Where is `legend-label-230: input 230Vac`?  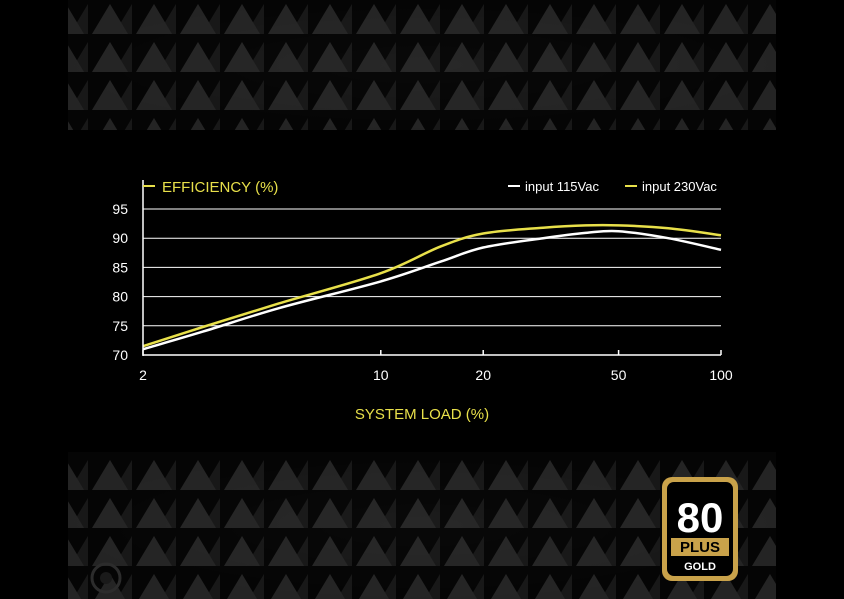
legend-label-230: input 230Vac is located at coordinates (679, 186).